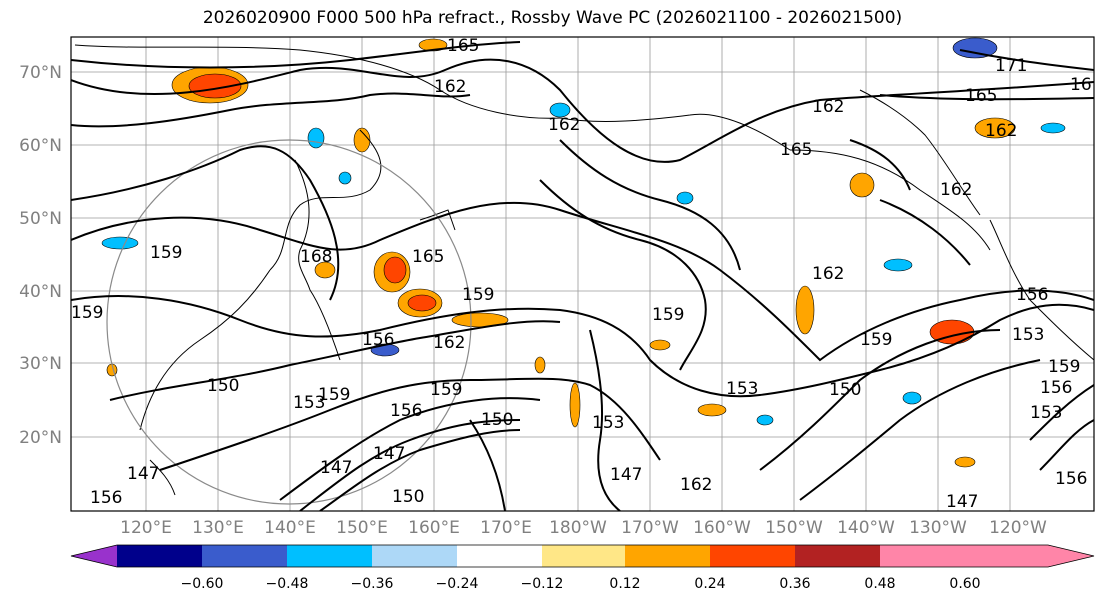  I want to click on lon-label: 130°E, so click(218, 528).